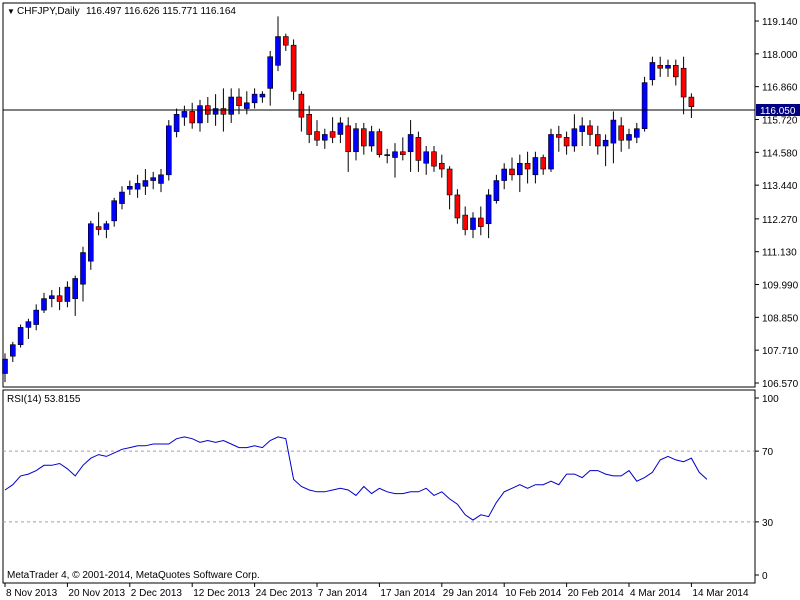 The image size is (800, 600). What do you see at coordinates (284, 593) in the screenshot?
I see `date-tick-label: 24 Dec 2013` at bounding box center [284, 593].